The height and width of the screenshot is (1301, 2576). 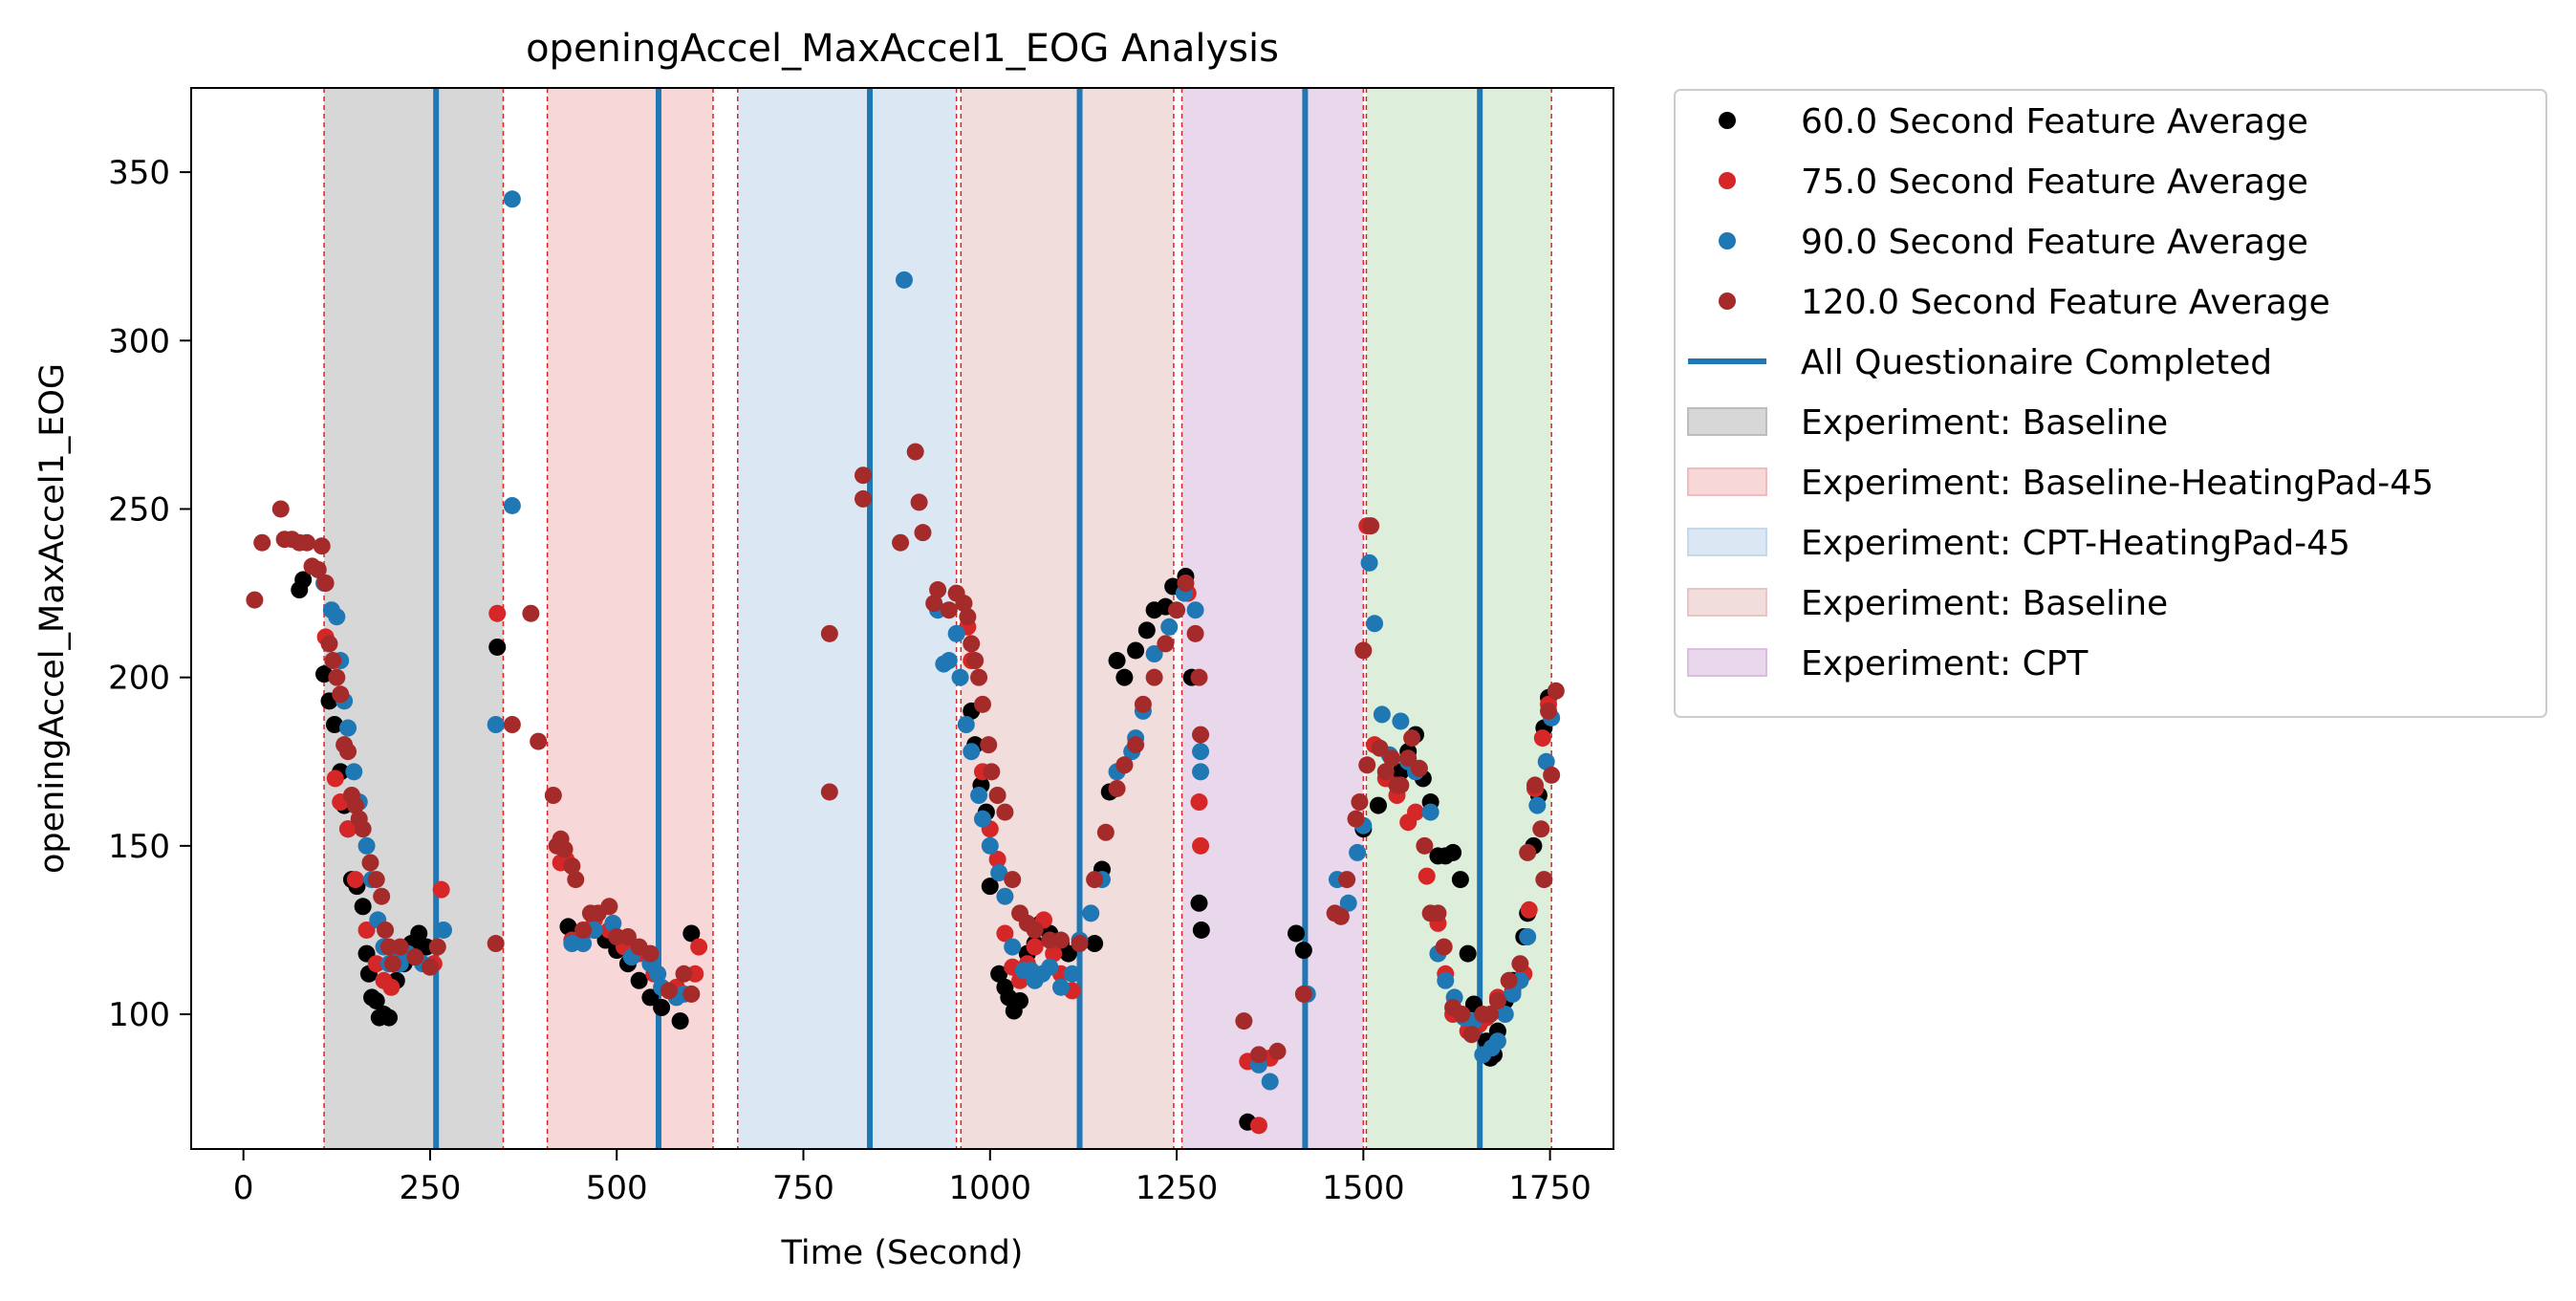 What do you see at coordinates (1363, 1188) in the screenshot?
I see `x-tick-label-6: 1500` at bounding box center [1363, 1188].